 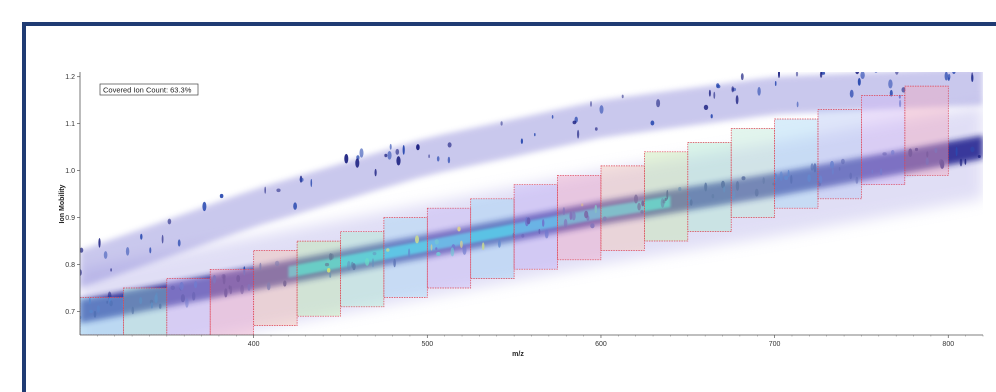 I want to click on y-tick-label: 1.2, so click(x=70, y=77).